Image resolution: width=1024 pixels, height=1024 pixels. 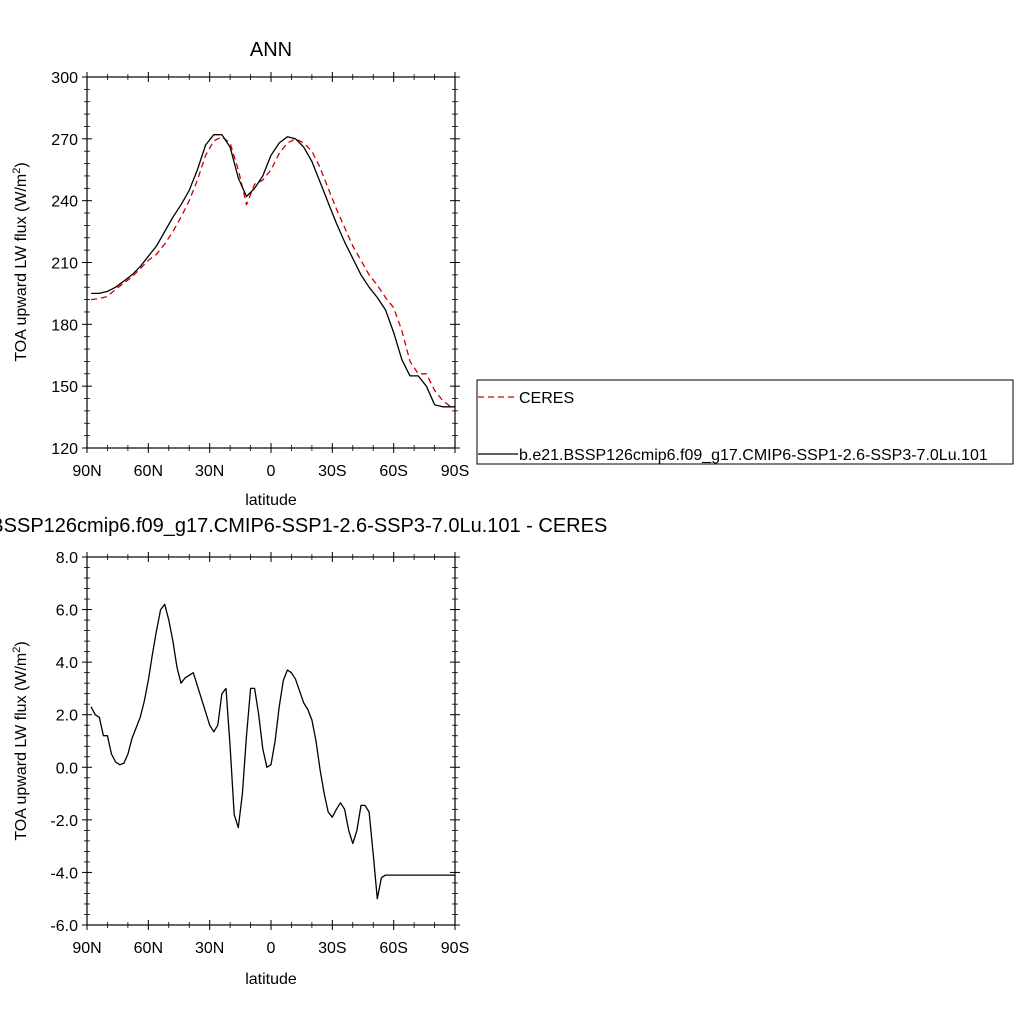 I want to click on y-tick-label: 8.0, so click(x=67, y=558).